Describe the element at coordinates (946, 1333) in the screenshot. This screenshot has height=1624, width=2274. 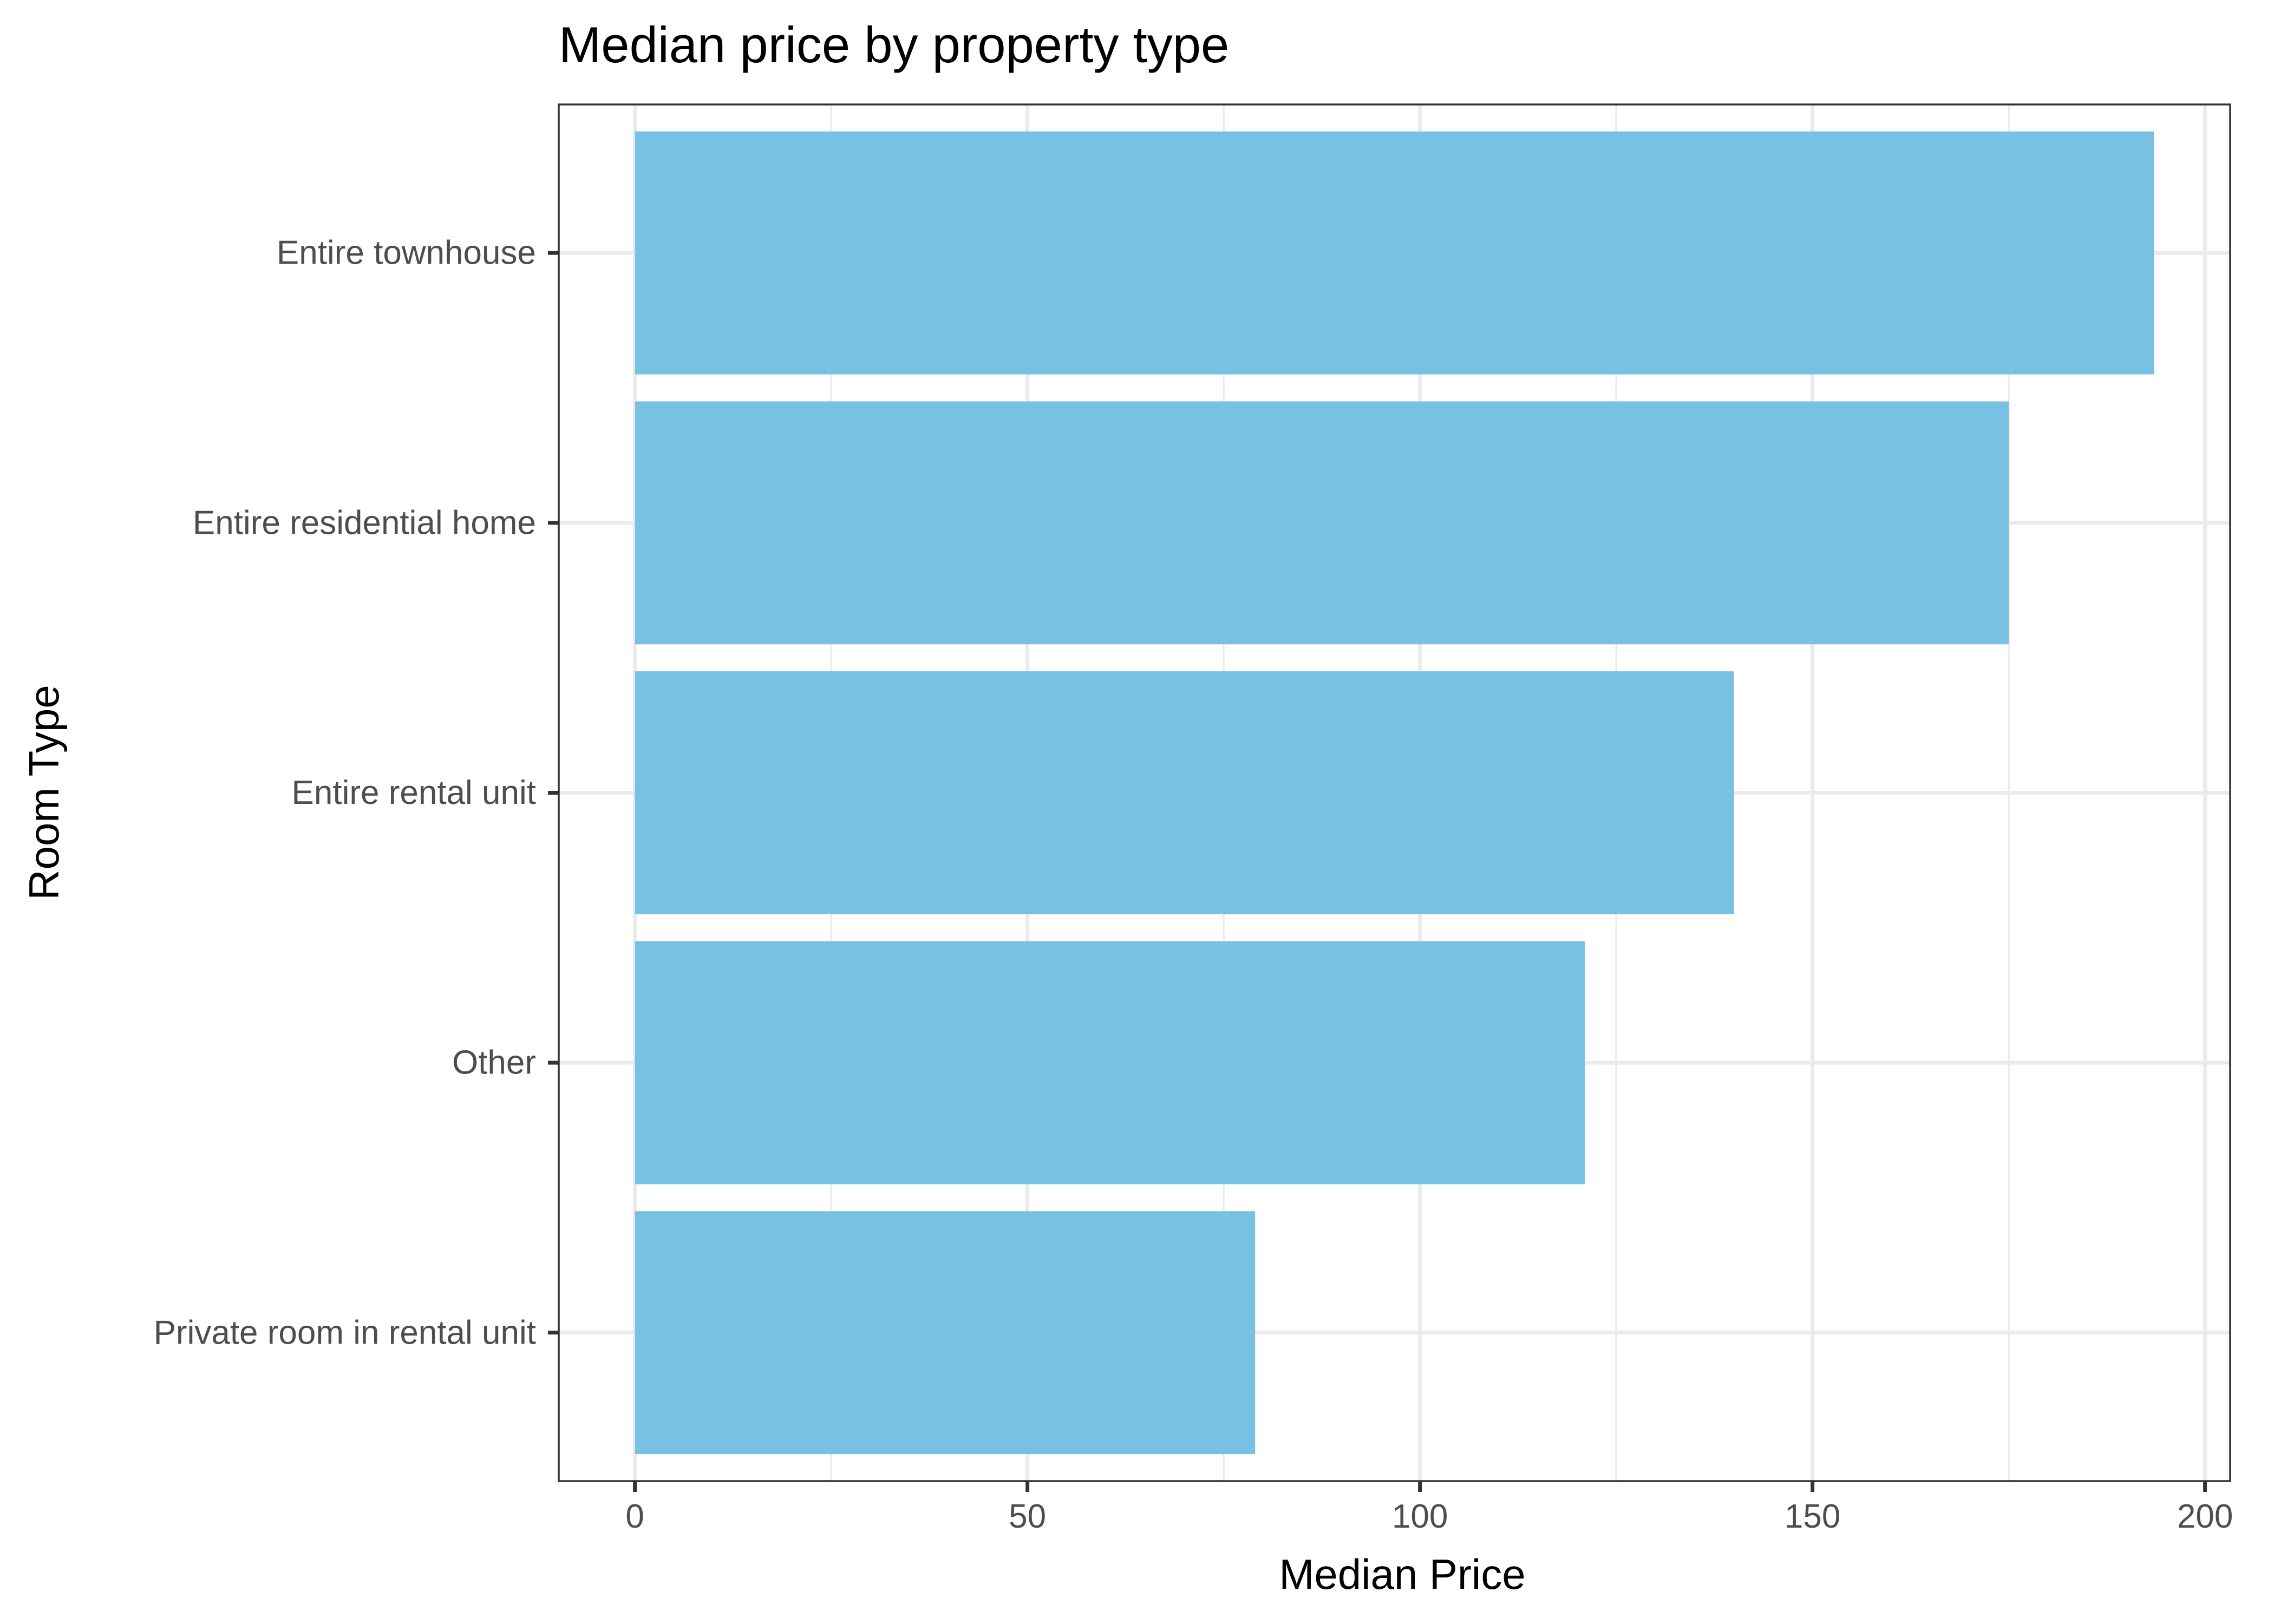
I see `bar-private-room-in-rental-unit` at that location.